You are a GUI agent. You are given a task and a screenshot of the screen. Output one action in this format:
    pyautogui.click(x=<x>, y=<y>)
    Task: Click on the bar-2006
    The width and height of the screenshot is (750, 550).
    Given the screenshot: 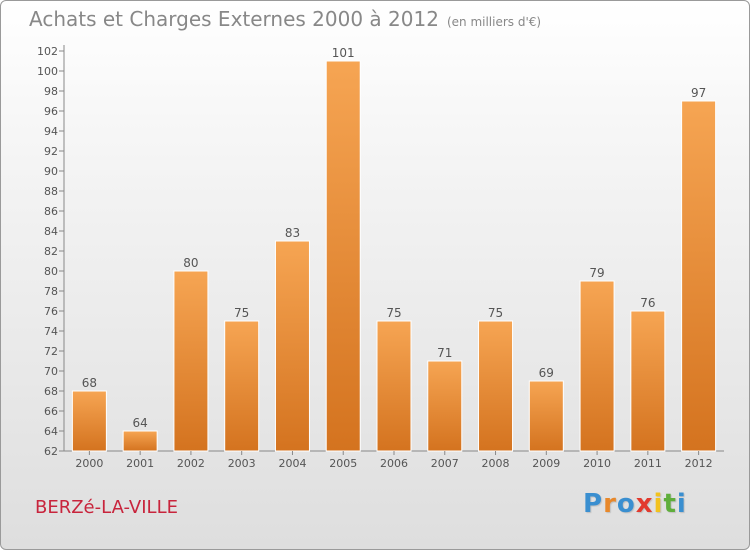 What is the action you would take?
    pyautogui.click(x=394, y=386)
    